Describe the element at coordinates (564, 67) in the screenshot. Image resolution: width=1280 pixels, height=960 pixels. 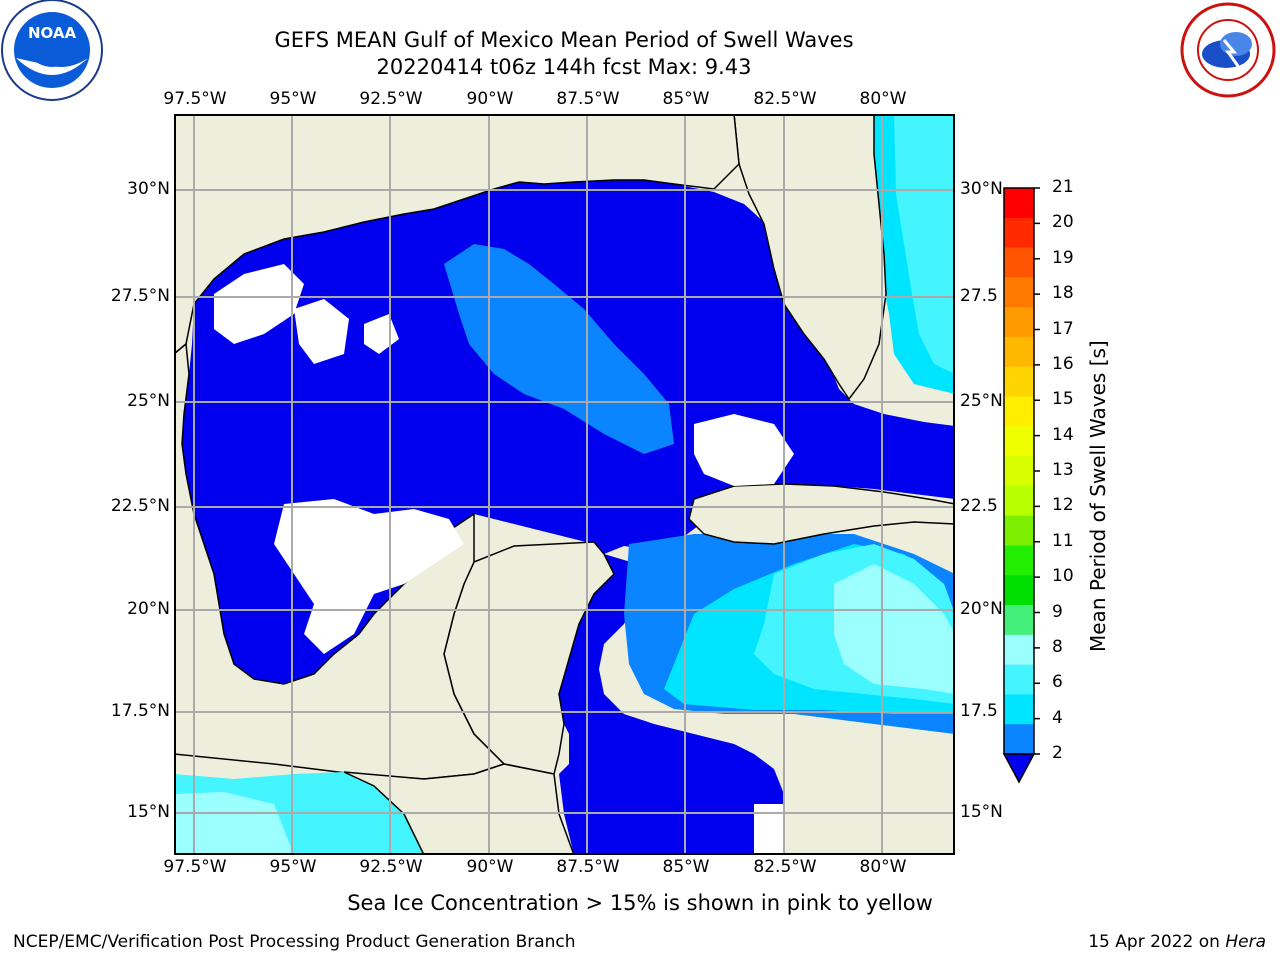
I see `map-subtitle: 20220414 t06z 144h fcst Max: 9.43` at that location.